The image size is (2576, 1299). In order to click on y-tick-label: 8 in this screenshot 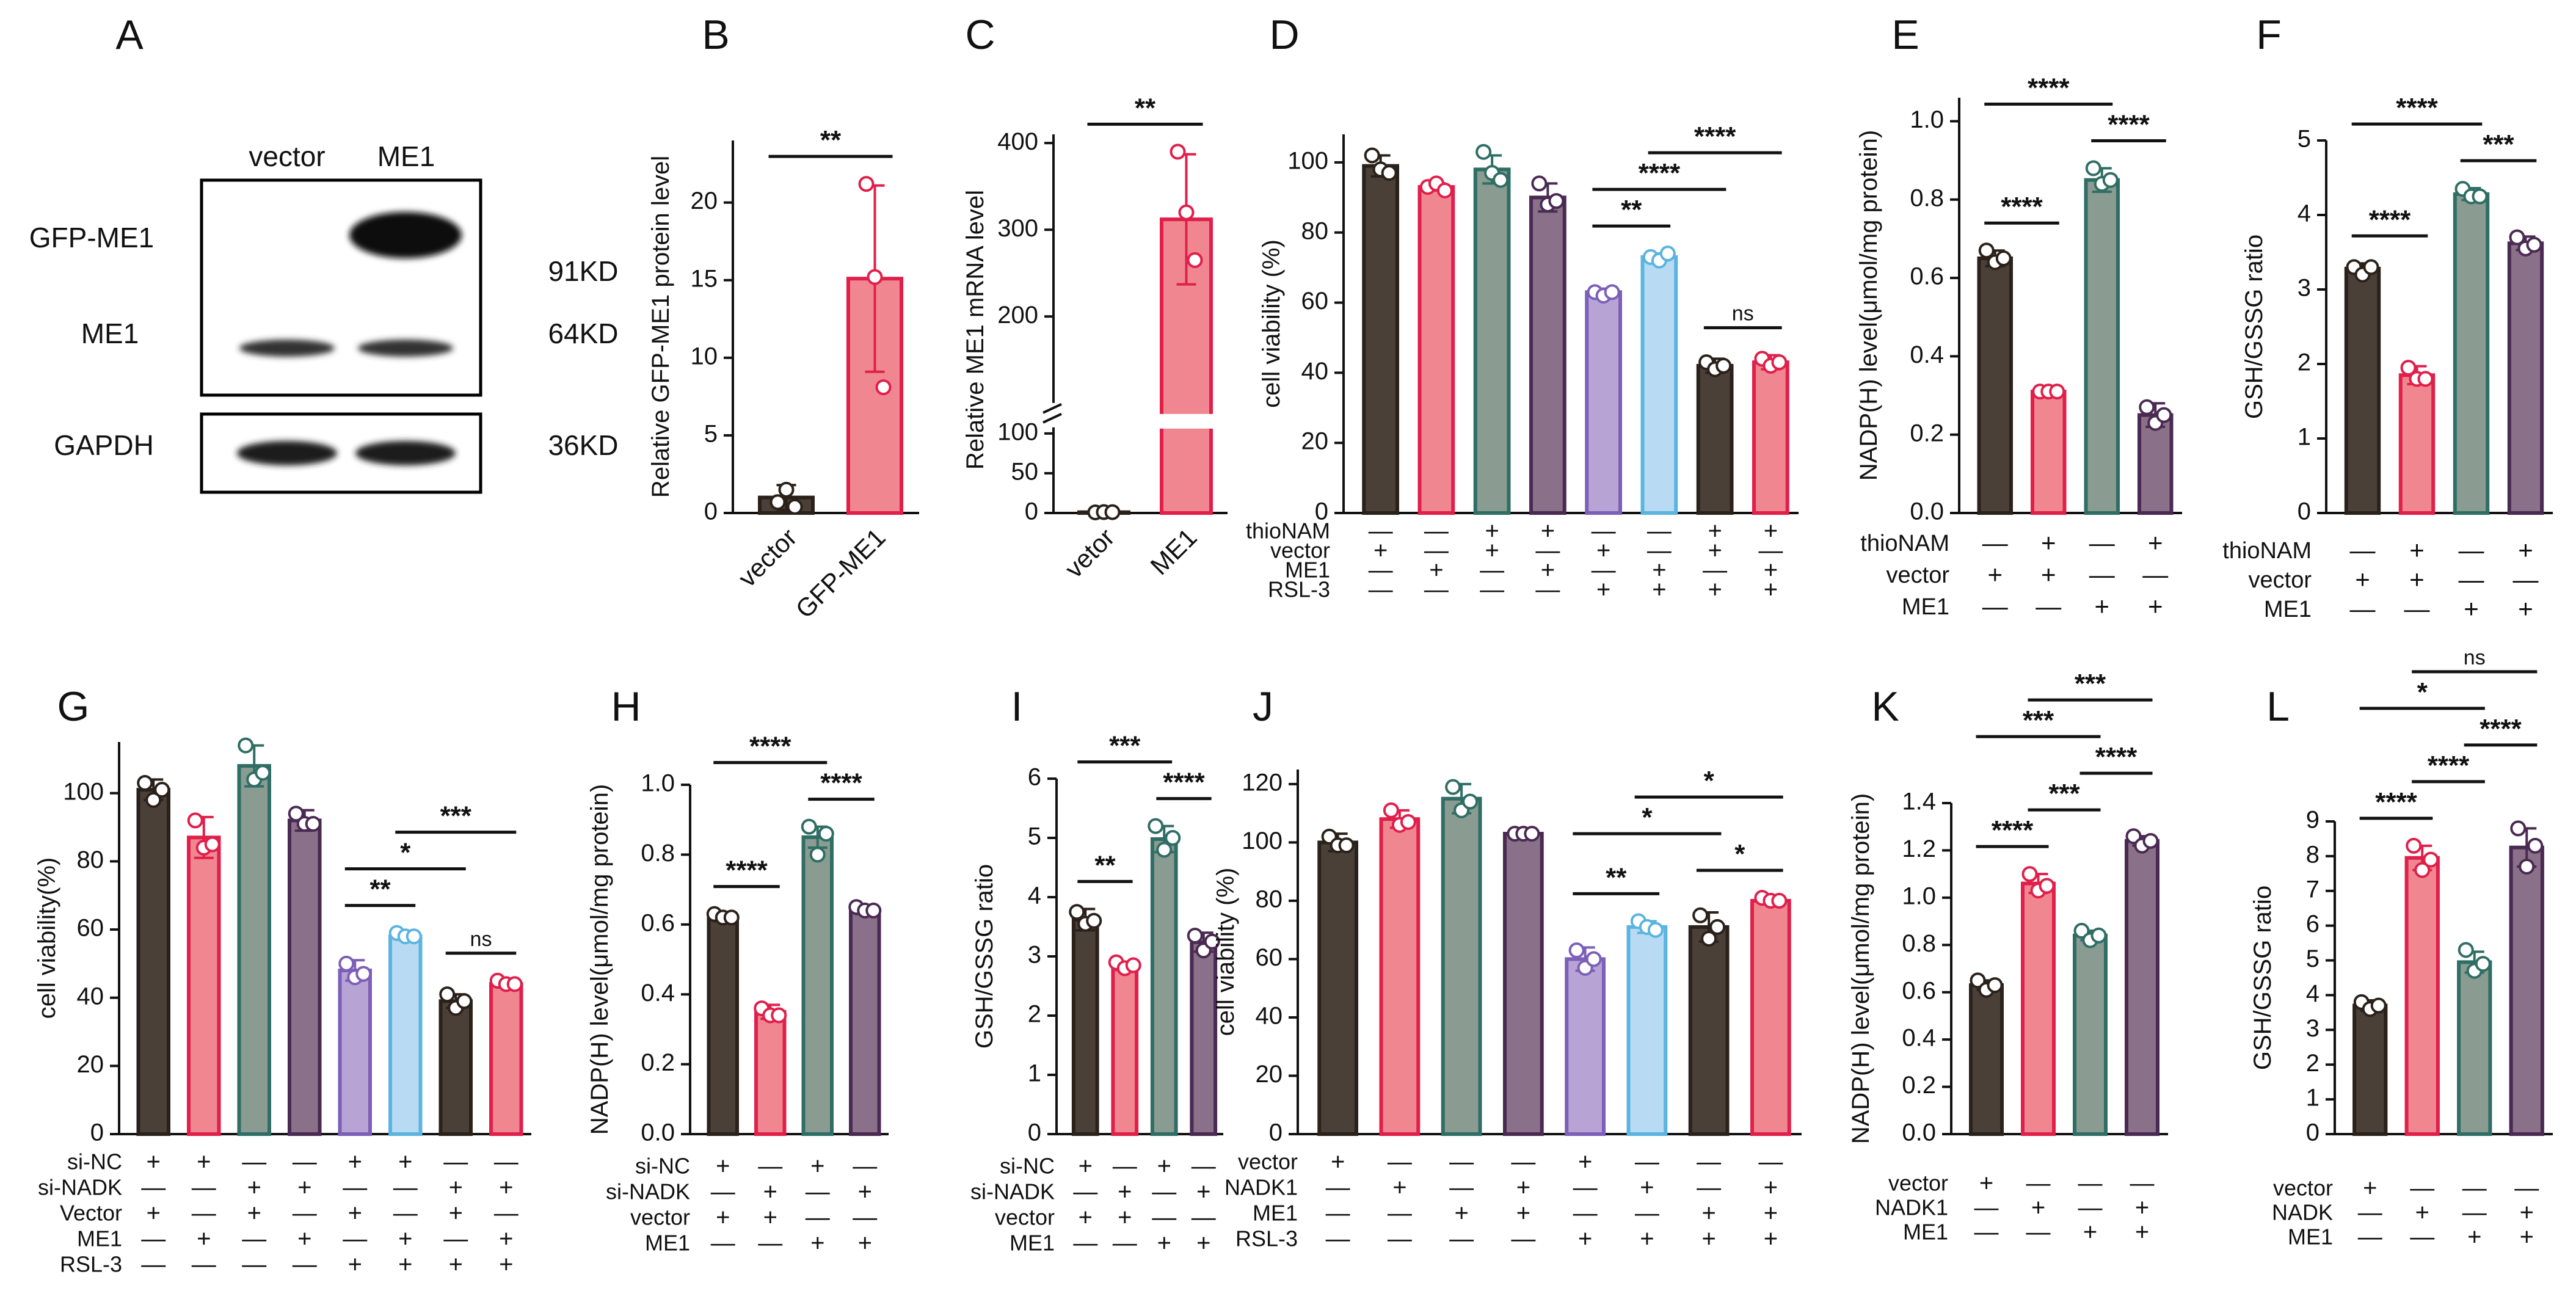, I will do `click(2312, 854)`.